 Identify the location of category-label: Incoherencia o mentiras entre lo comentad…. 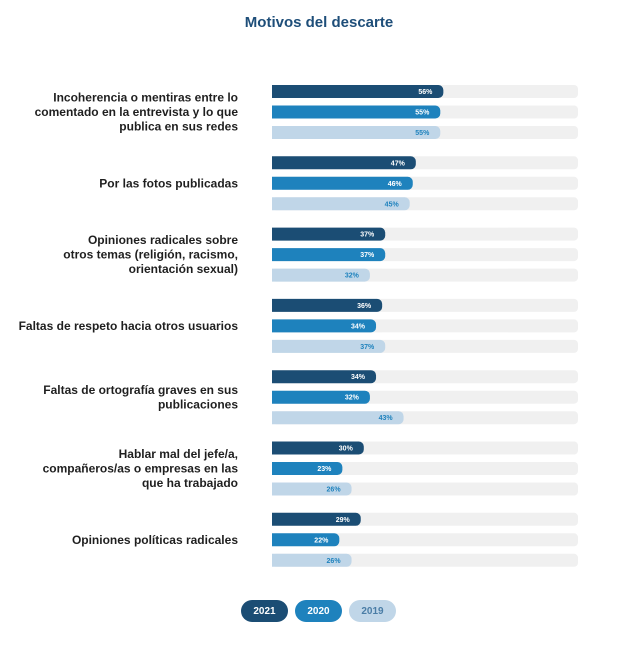
(137, 112).